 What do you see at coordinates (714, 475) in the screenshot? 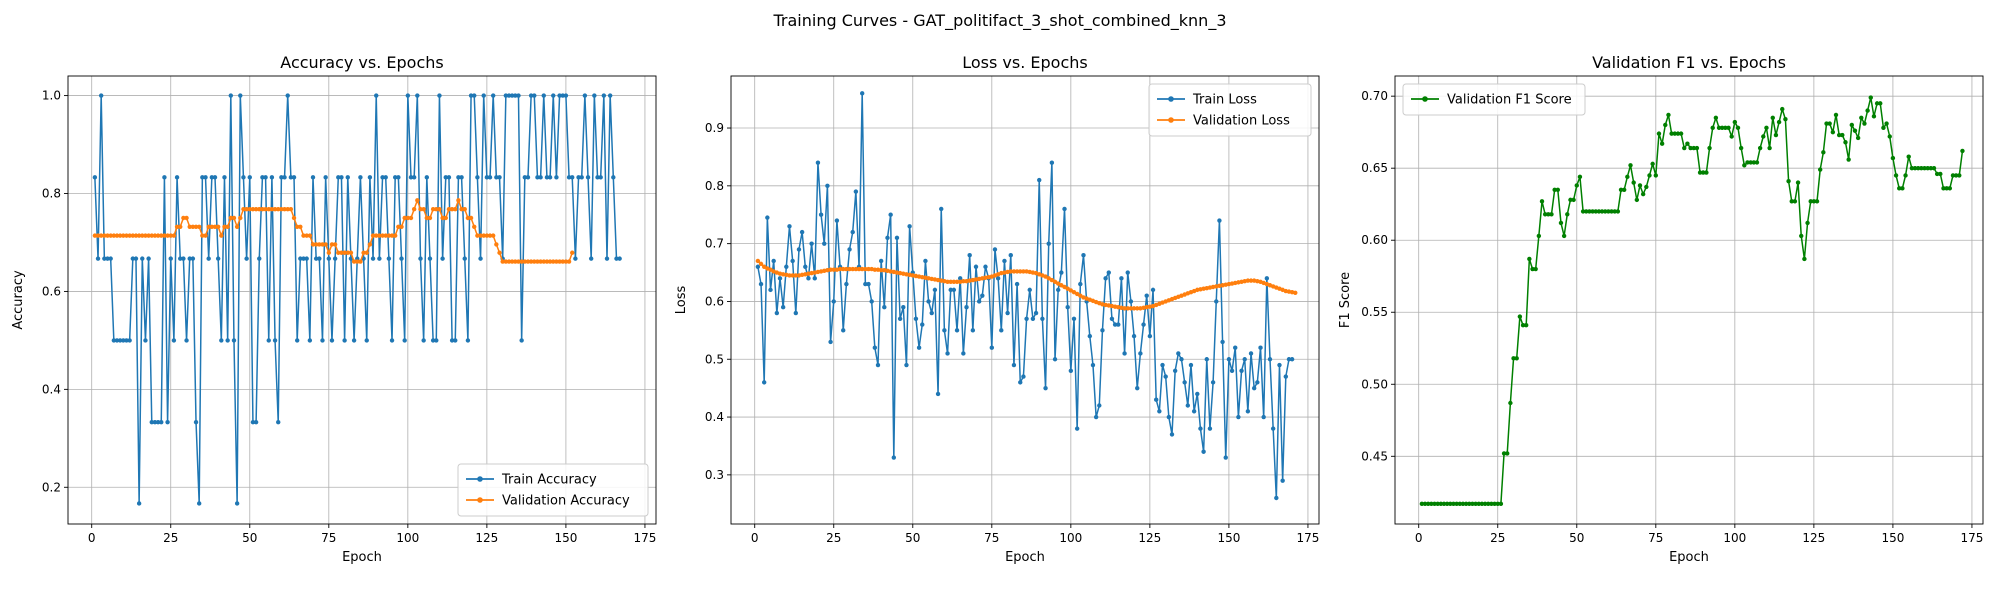
I see `y-tick-label: 0.3` at bounding box center [714, 475].